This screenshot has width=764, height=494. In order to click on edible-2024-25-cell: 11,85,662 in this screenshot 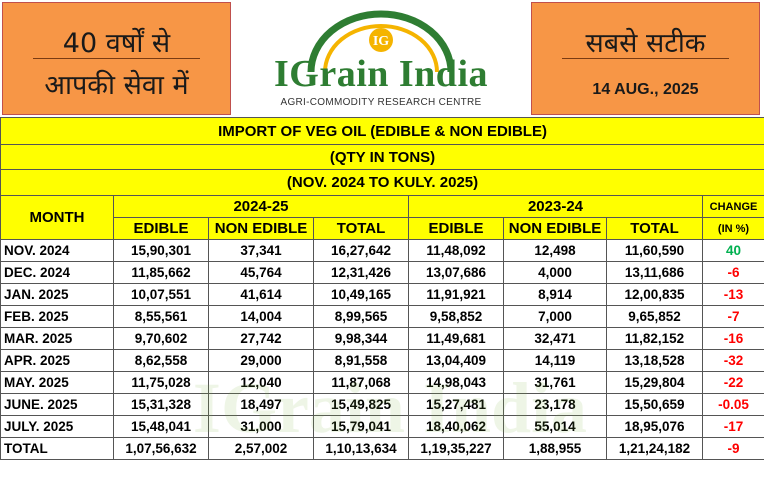, I will do `click(161, 272)`.